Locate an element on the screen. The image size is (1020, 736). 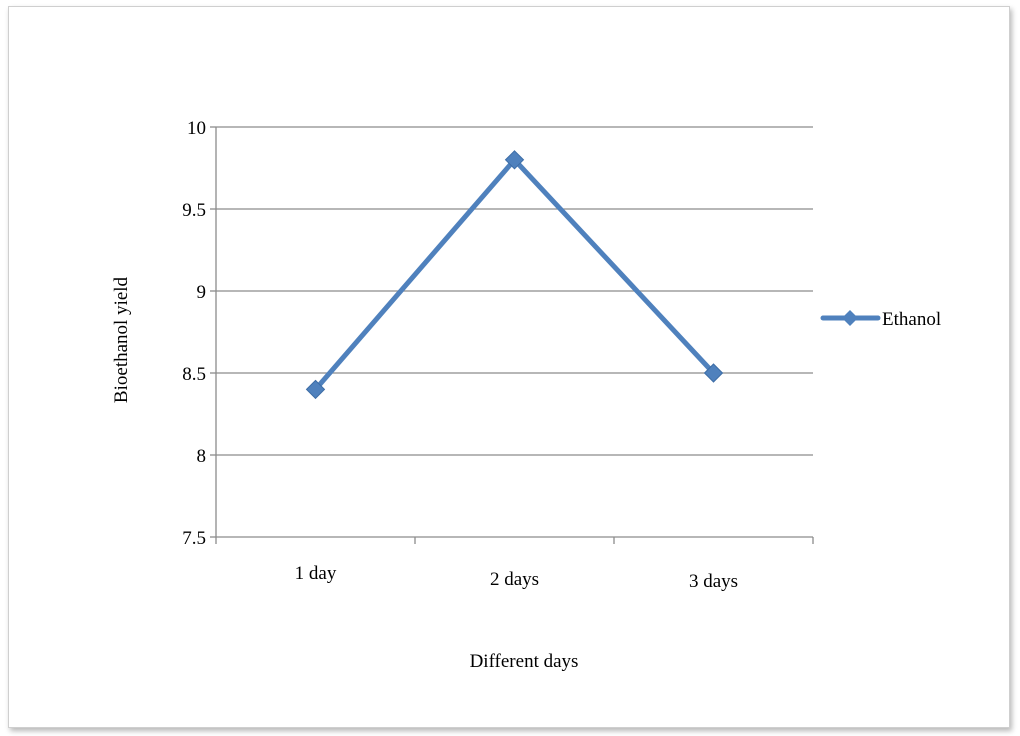
series-line-ethanol is located at coordinates (514, 274).